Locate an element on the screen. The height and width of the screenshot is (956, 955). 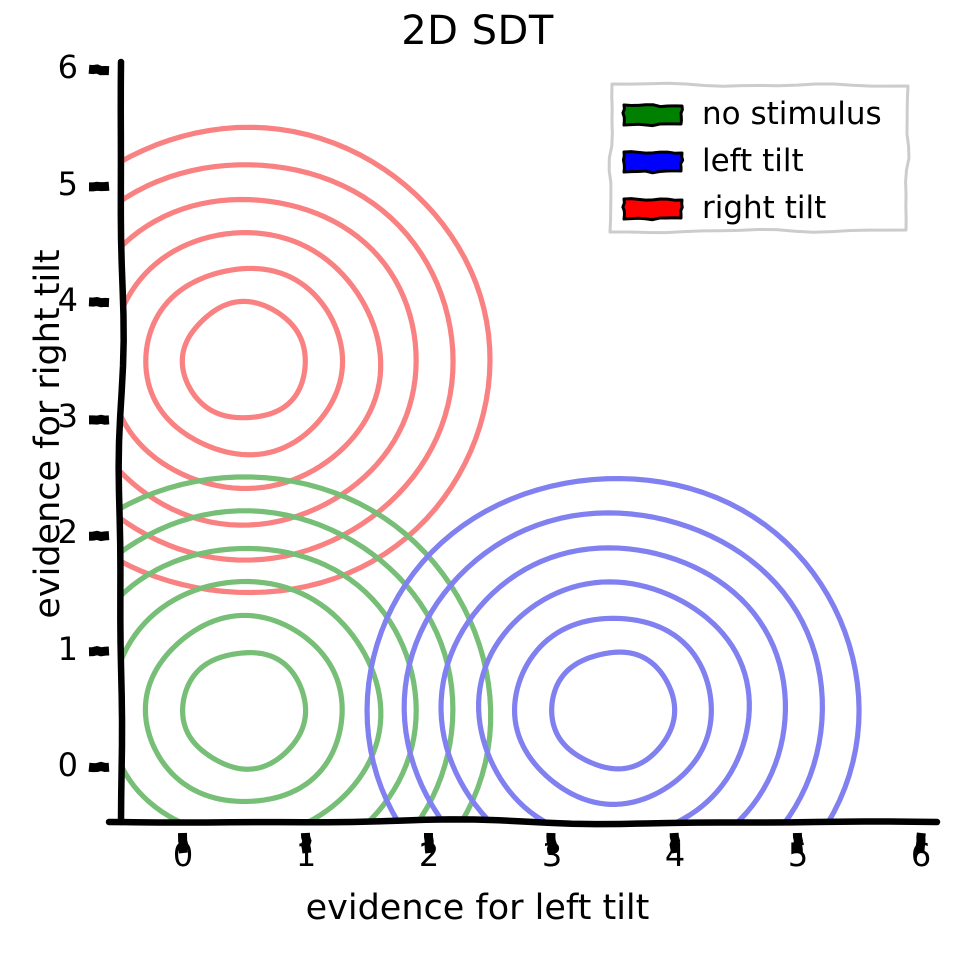
y-tick-label: 1 is located at coordinates (67, 648).